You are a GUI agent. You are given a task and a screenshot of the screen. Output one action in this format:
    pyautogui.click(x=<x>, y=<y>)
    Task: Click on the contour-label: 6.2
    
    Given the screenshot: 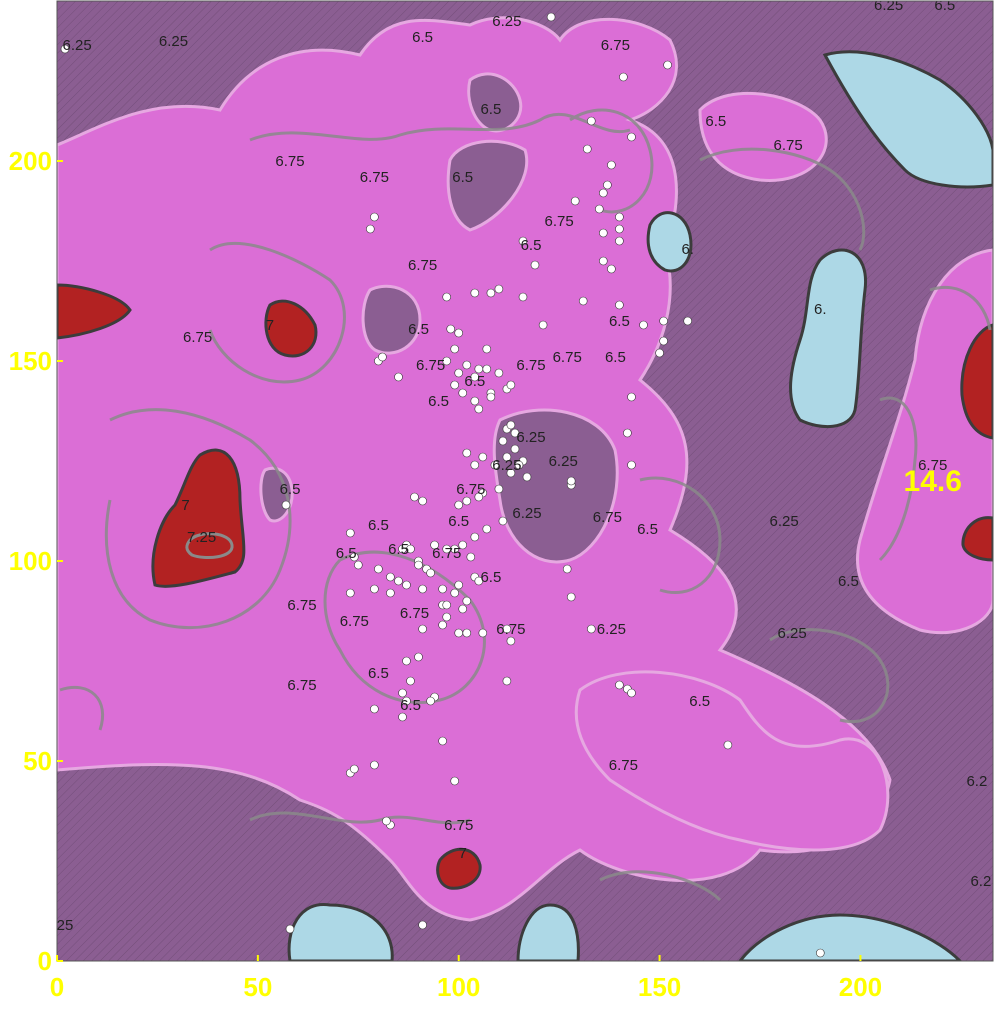 What is the action you would take?
    pyautogui.click(x=980, y=881)
    